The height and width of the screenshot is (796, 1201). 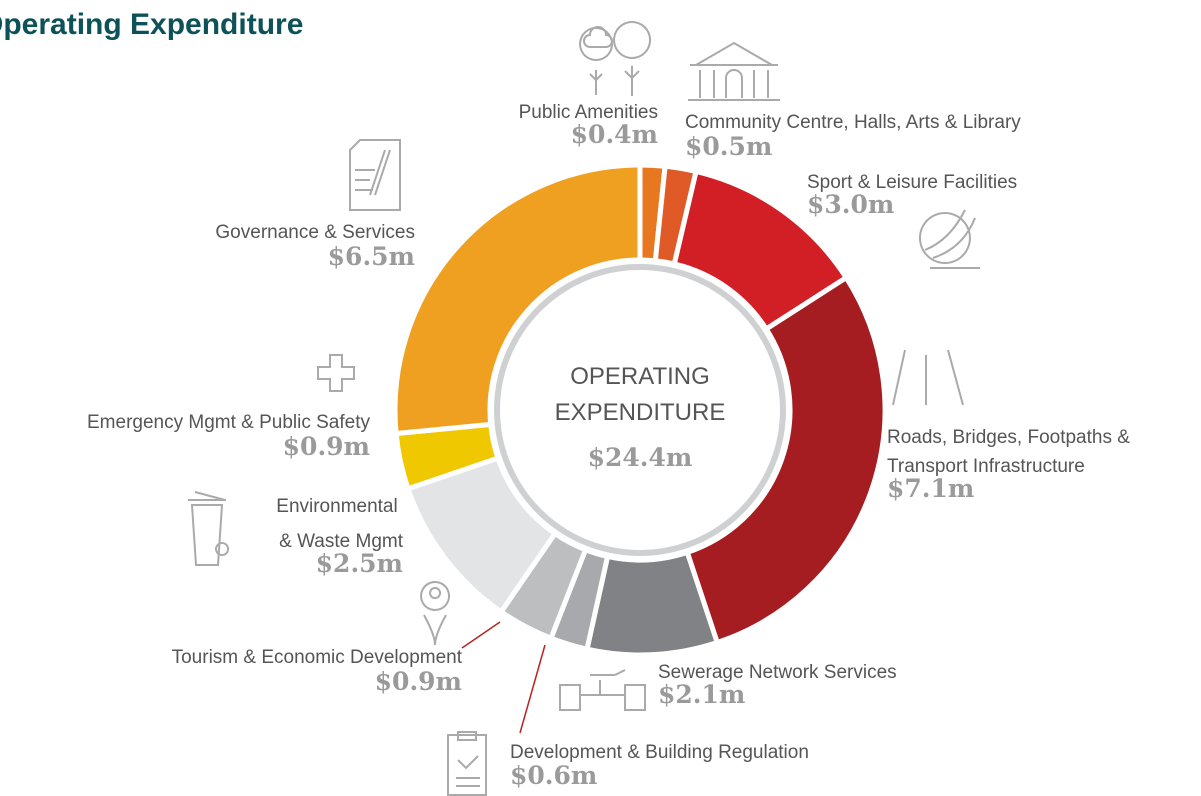 I want to click on segment-label: Community Centre, Halls, Arts & Library, so click(x=853, y=122).